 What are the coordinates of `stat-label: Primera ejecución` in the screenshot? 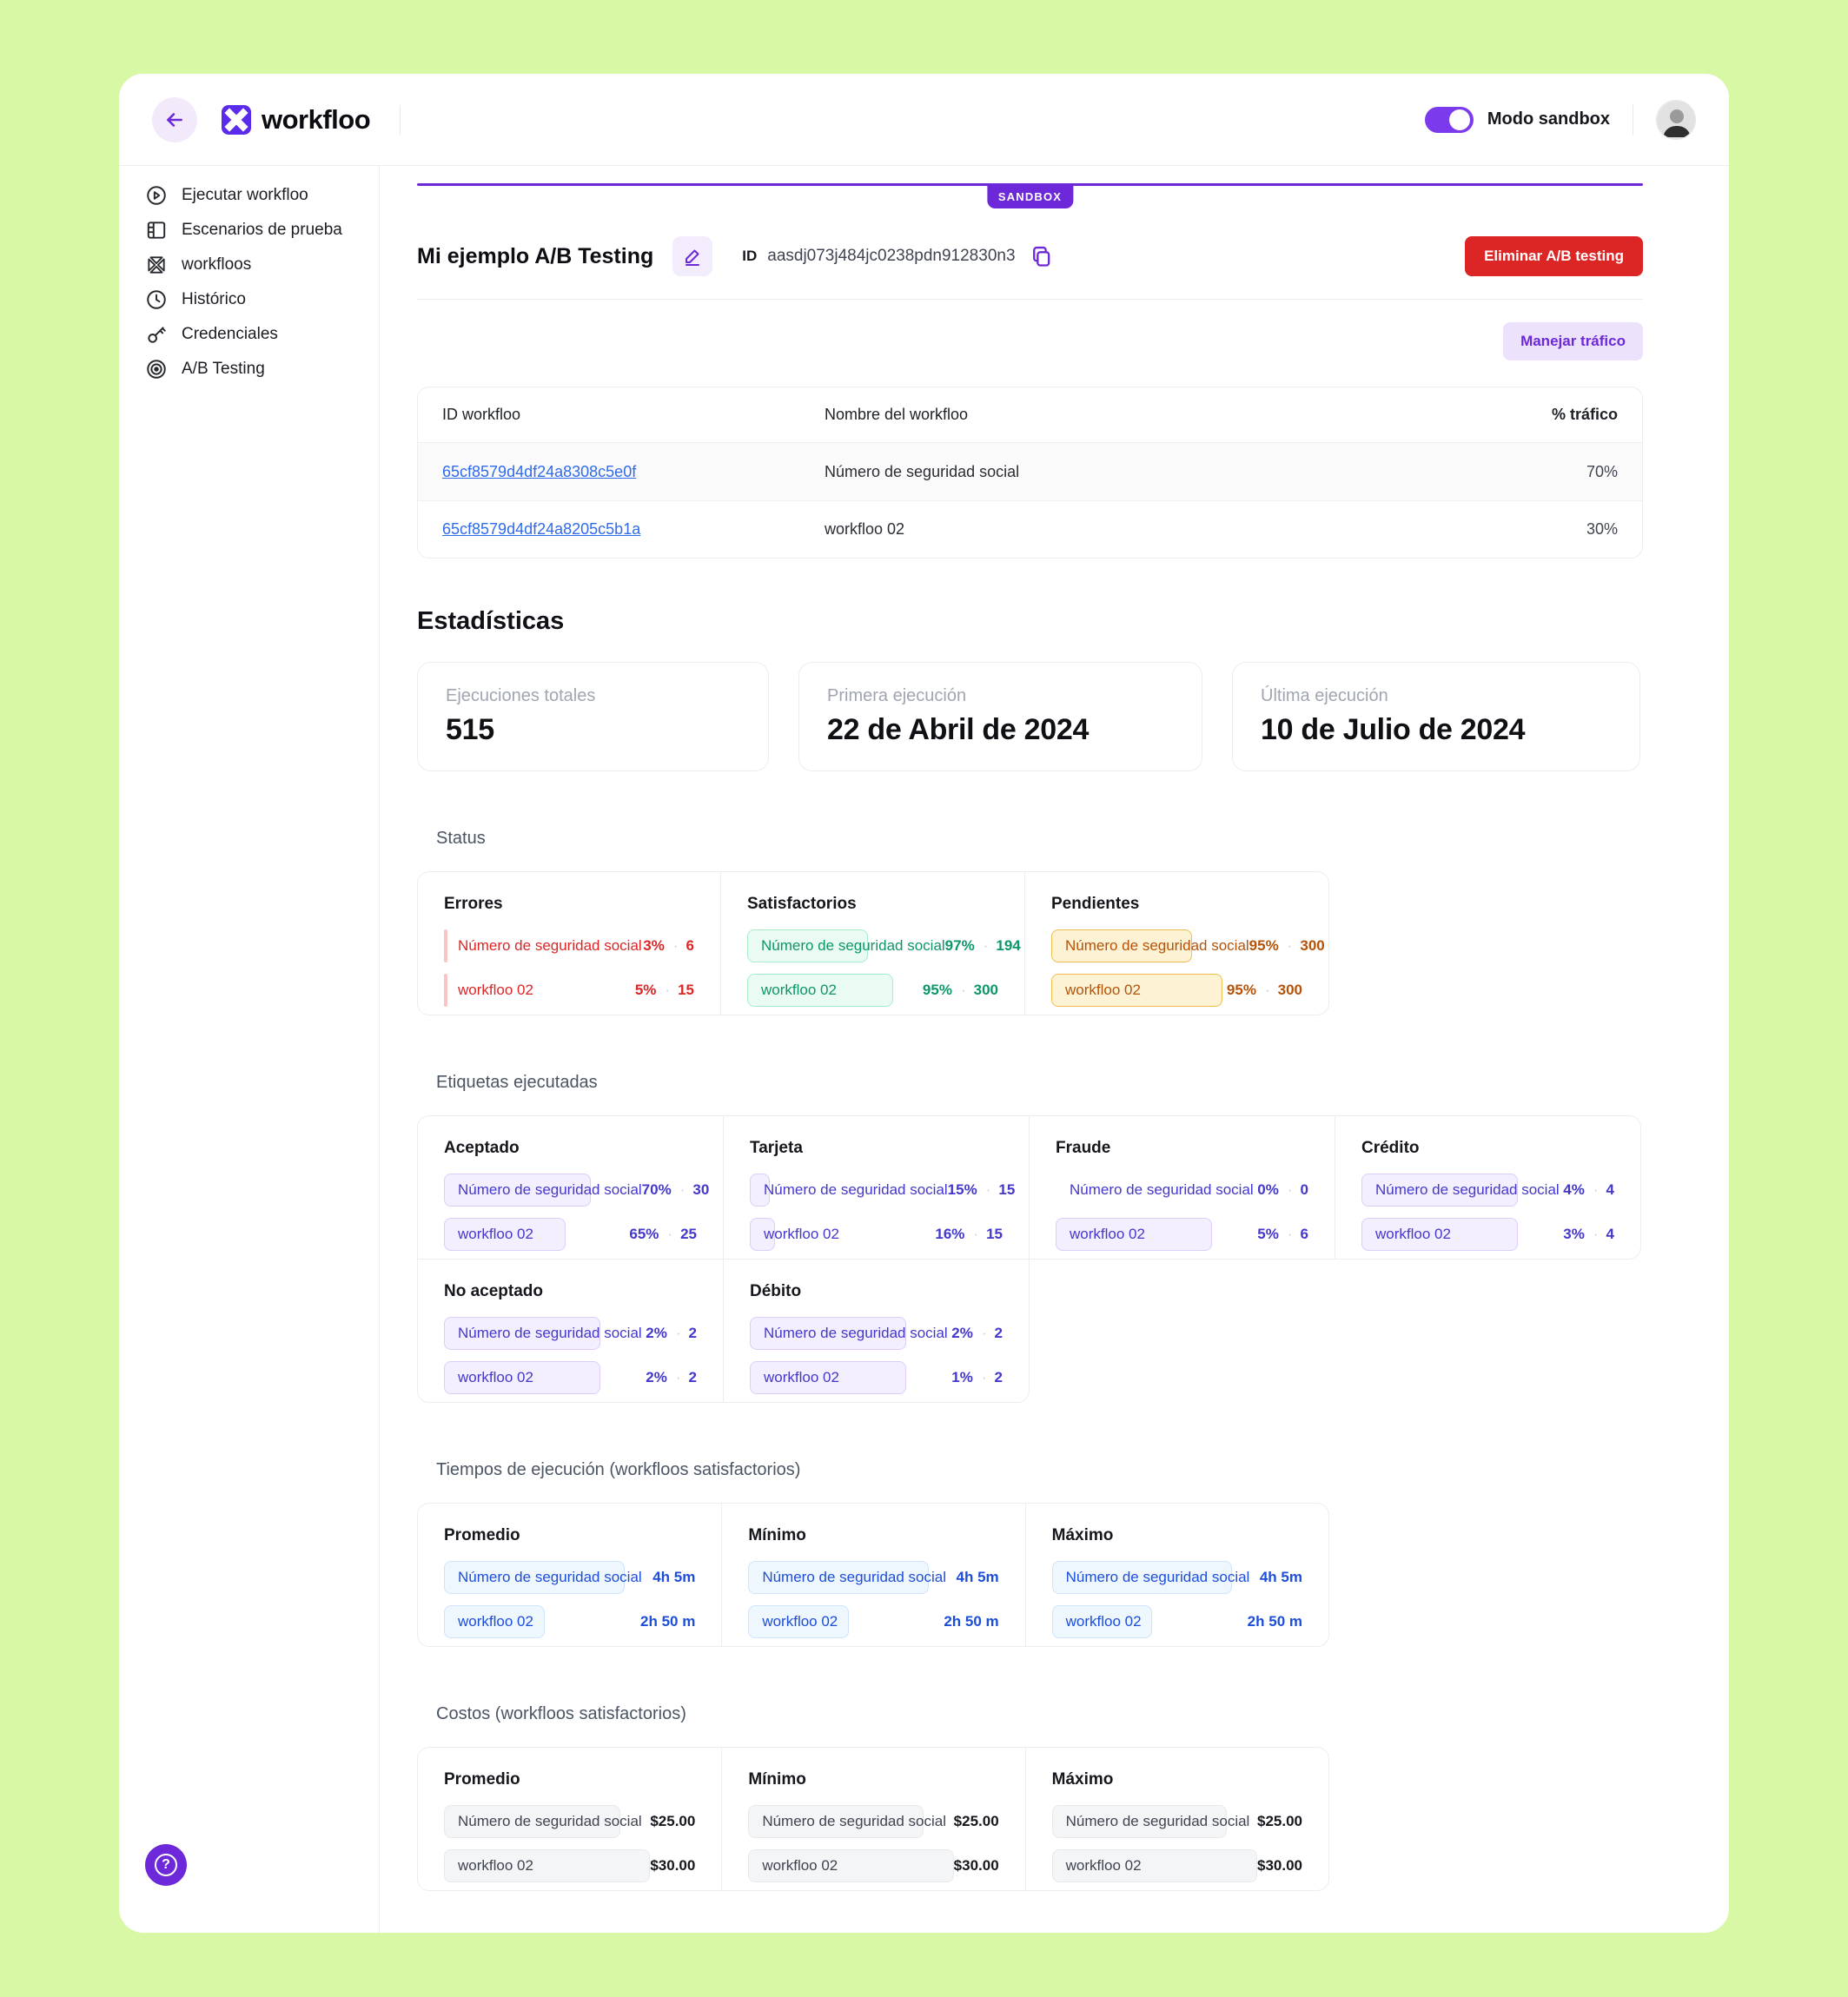 It's located at (897, 696).